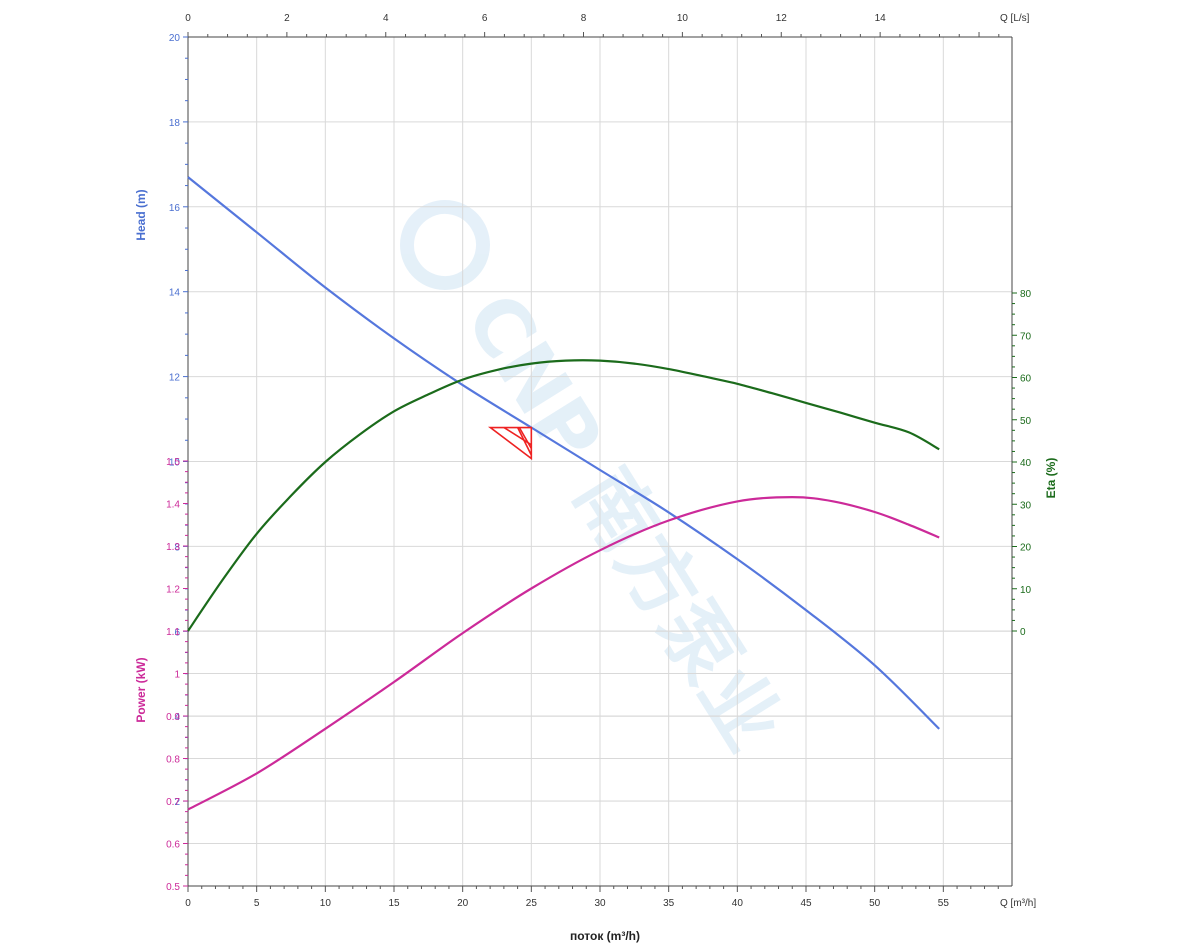  What do you see at coordinates (944, 903) in the screenshot?
I see `x-tick-label: 55` at bounding box center [944, 903].